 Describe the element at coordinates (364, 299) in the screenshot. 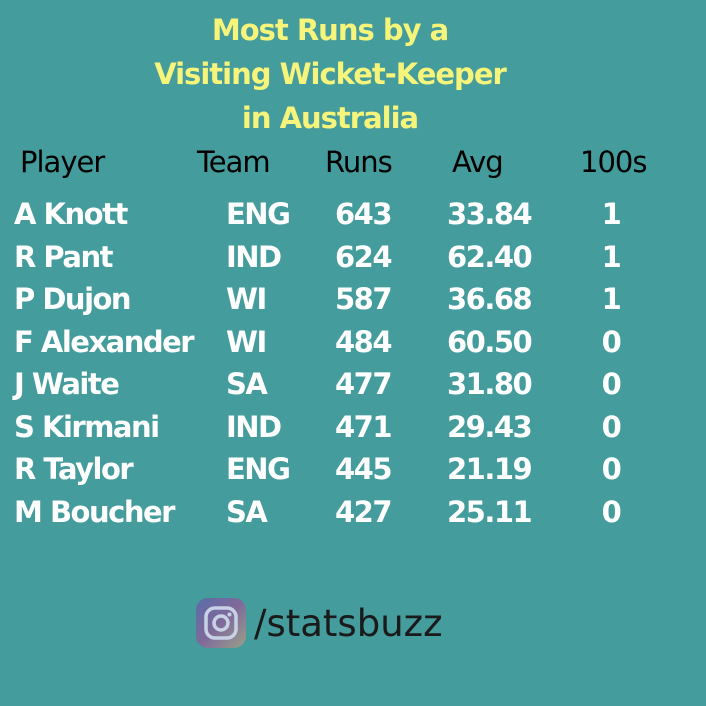

I see `cell-runs: 587` at that location.